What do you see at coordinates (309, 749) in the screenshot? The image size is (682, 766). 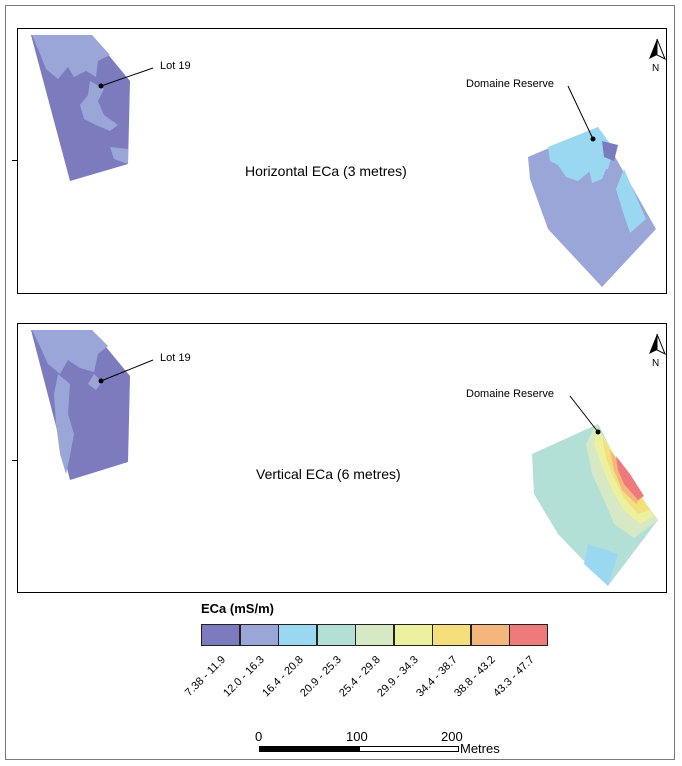 I see `scale-bar-black-segment` at bounding box center [309, 749].